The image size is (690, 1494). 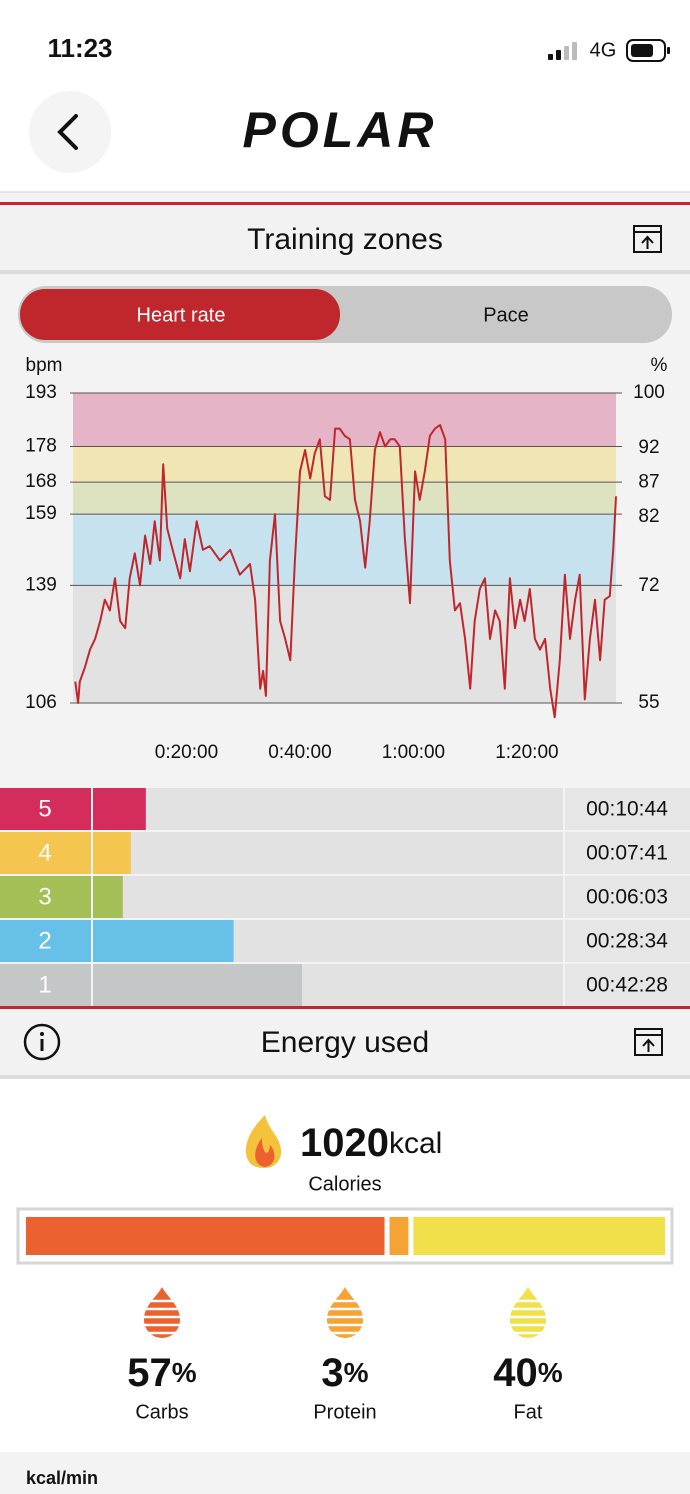 I want to click on nutrient-name: Fat, so click(x=528, y=1412).